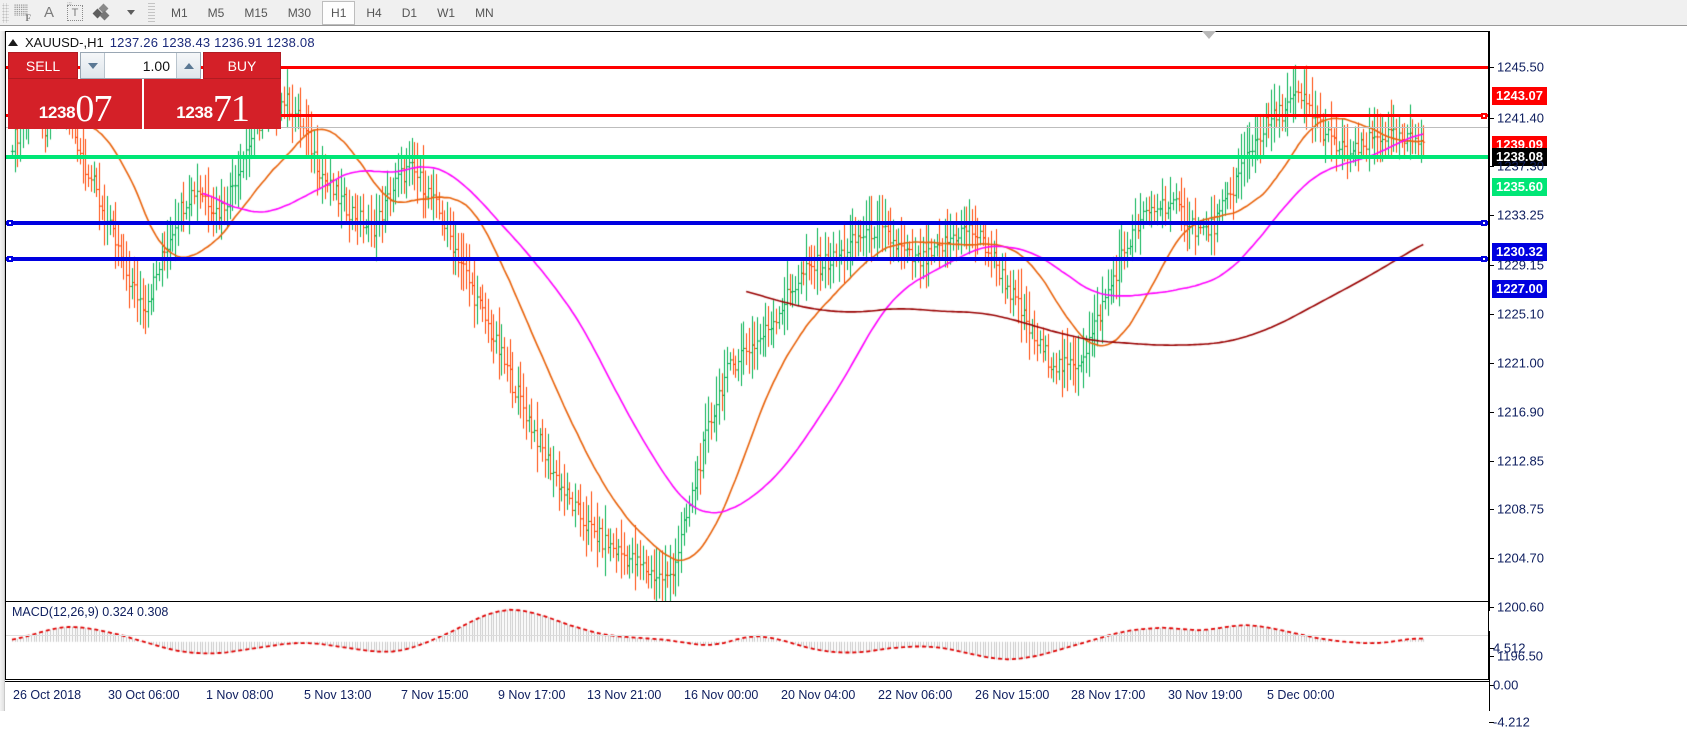  What do you see at coordinates (1205, 695) in the screenshot?
I see `time-axis-label: 30 Nov 19:00` at bounding box center [1205, 695].